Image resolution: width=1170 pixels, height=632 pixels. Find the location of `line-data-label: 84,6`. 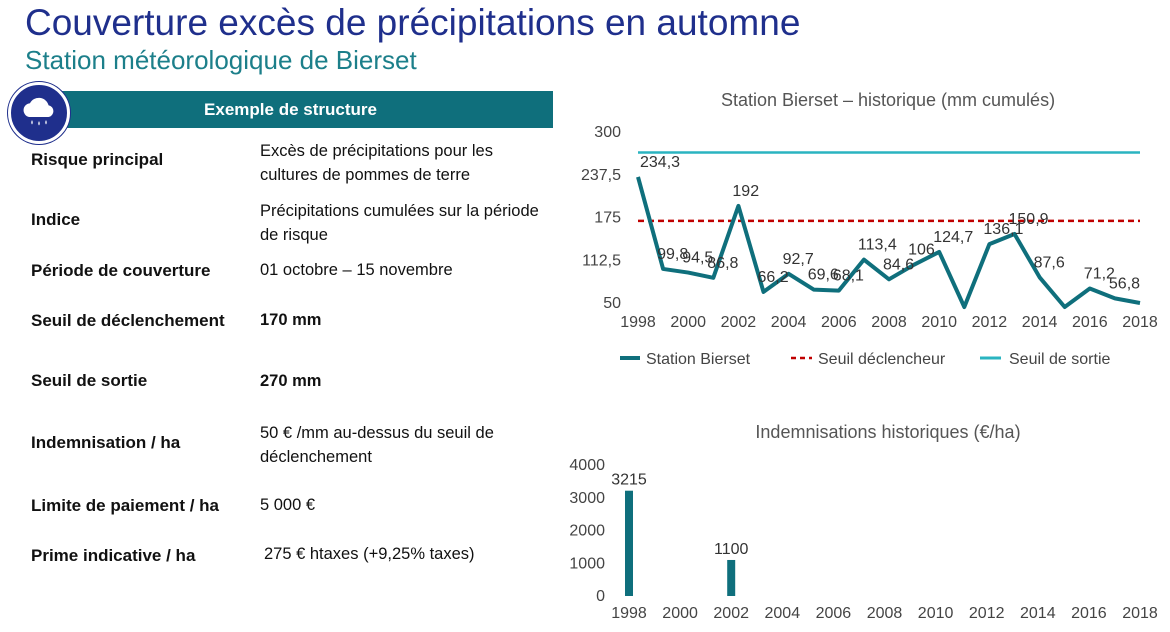

line-data-label: 84,6 is located at coordinates (898, 264).